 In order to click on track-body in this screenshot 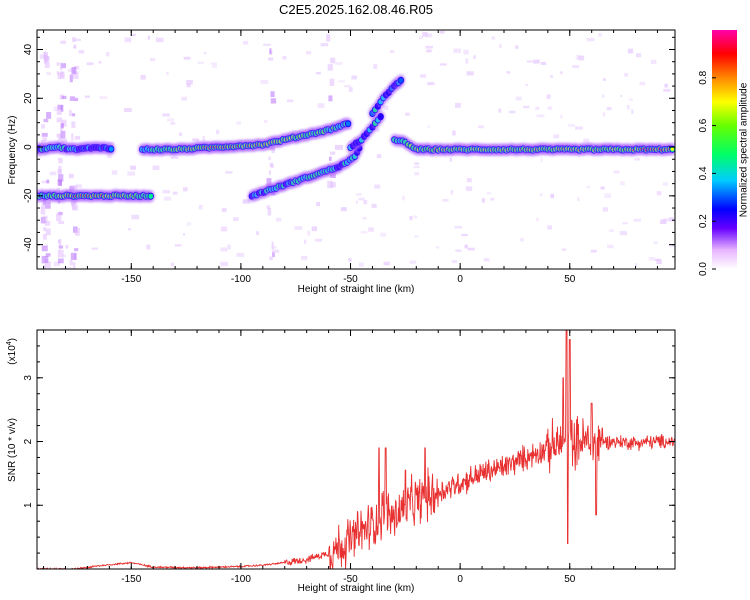, I will do `click(380, 117)`.